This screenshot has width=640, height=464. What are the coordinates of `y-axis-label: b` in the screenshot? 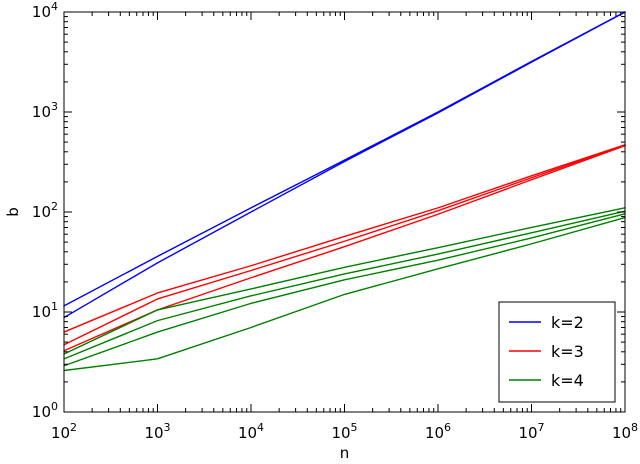 It's located at (13, 212).